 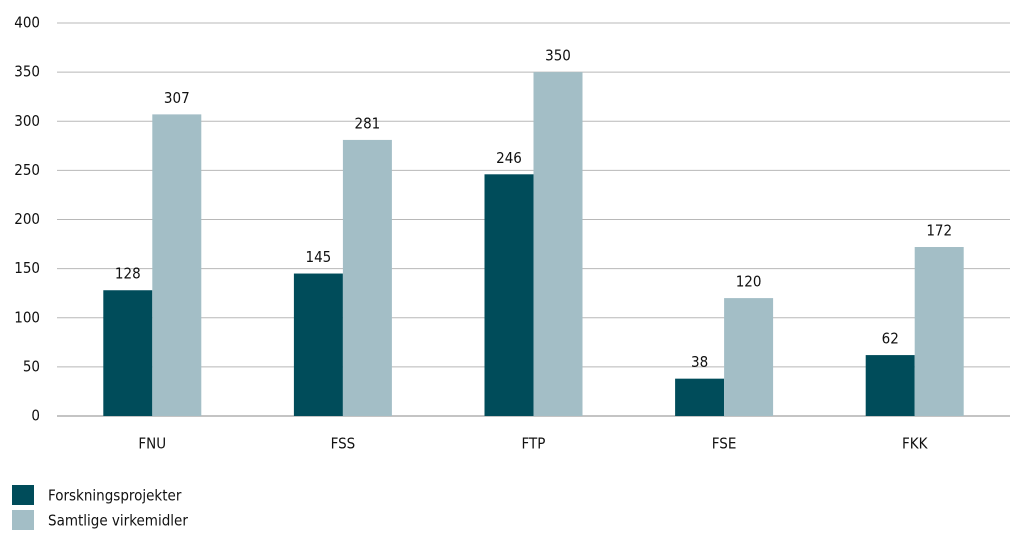 I want to click on y-tick-label: 350, so click(x=27, y=72).